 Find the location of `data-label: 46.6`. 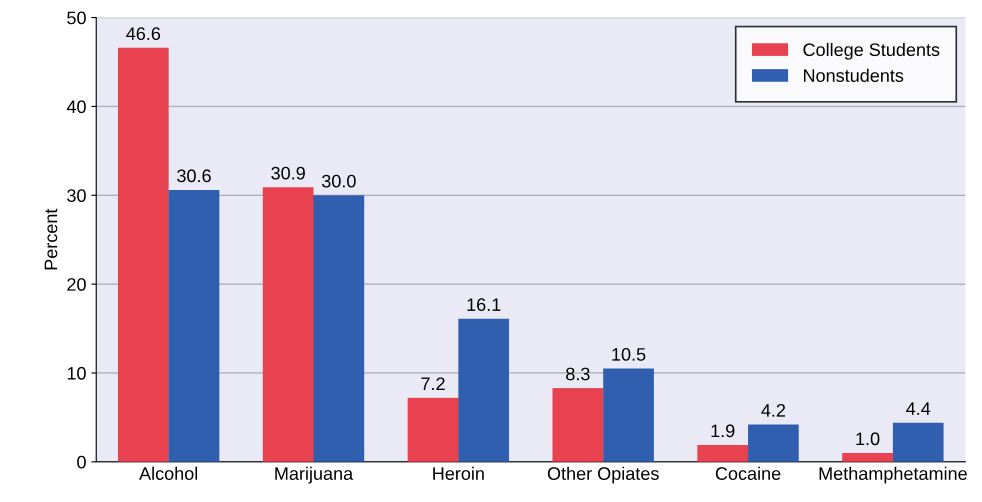

data-label: 46.6 is located at coordinates (143, 33).